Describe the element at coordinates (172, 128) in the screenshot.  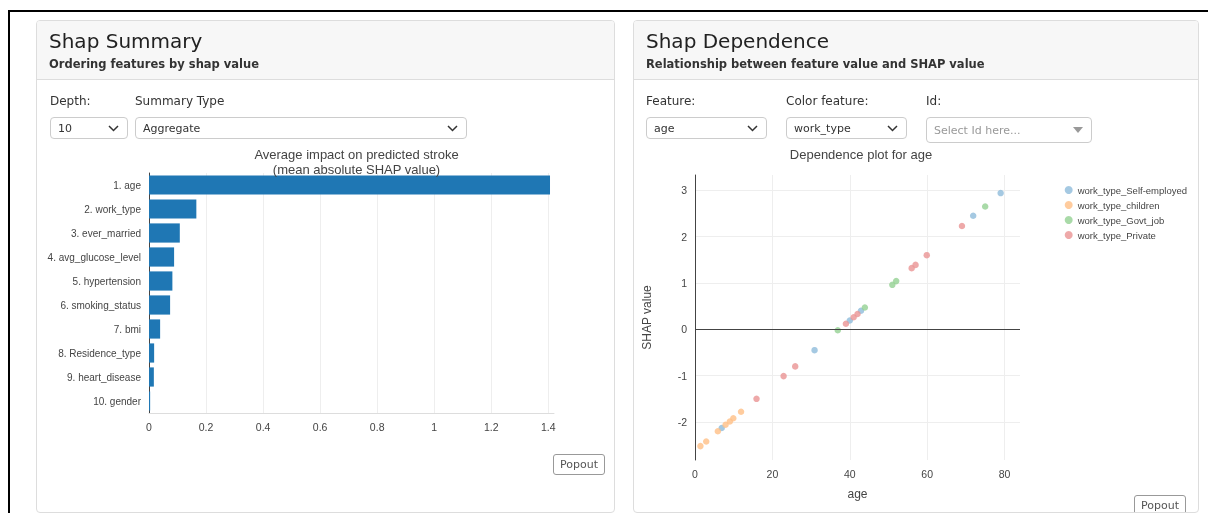
I see `text: Aggregate` at that location.